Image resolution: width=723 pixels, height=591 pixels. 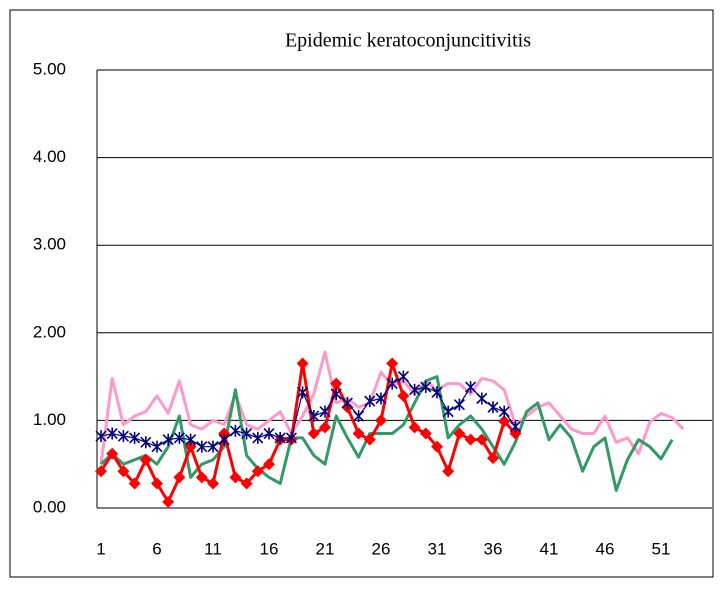 What do you see at coordinates (213, 548) in the screenshot?
I see `x-tick-label: 11` at bounding box center [213, 548].